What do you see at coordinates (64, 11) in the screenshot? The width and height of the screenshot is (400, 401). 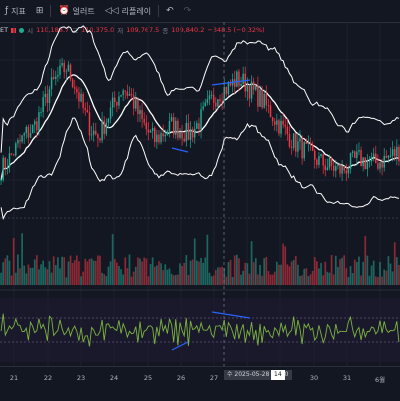 I see `alarm-clock-icon: ⏰` at bounding box center [64, 11].